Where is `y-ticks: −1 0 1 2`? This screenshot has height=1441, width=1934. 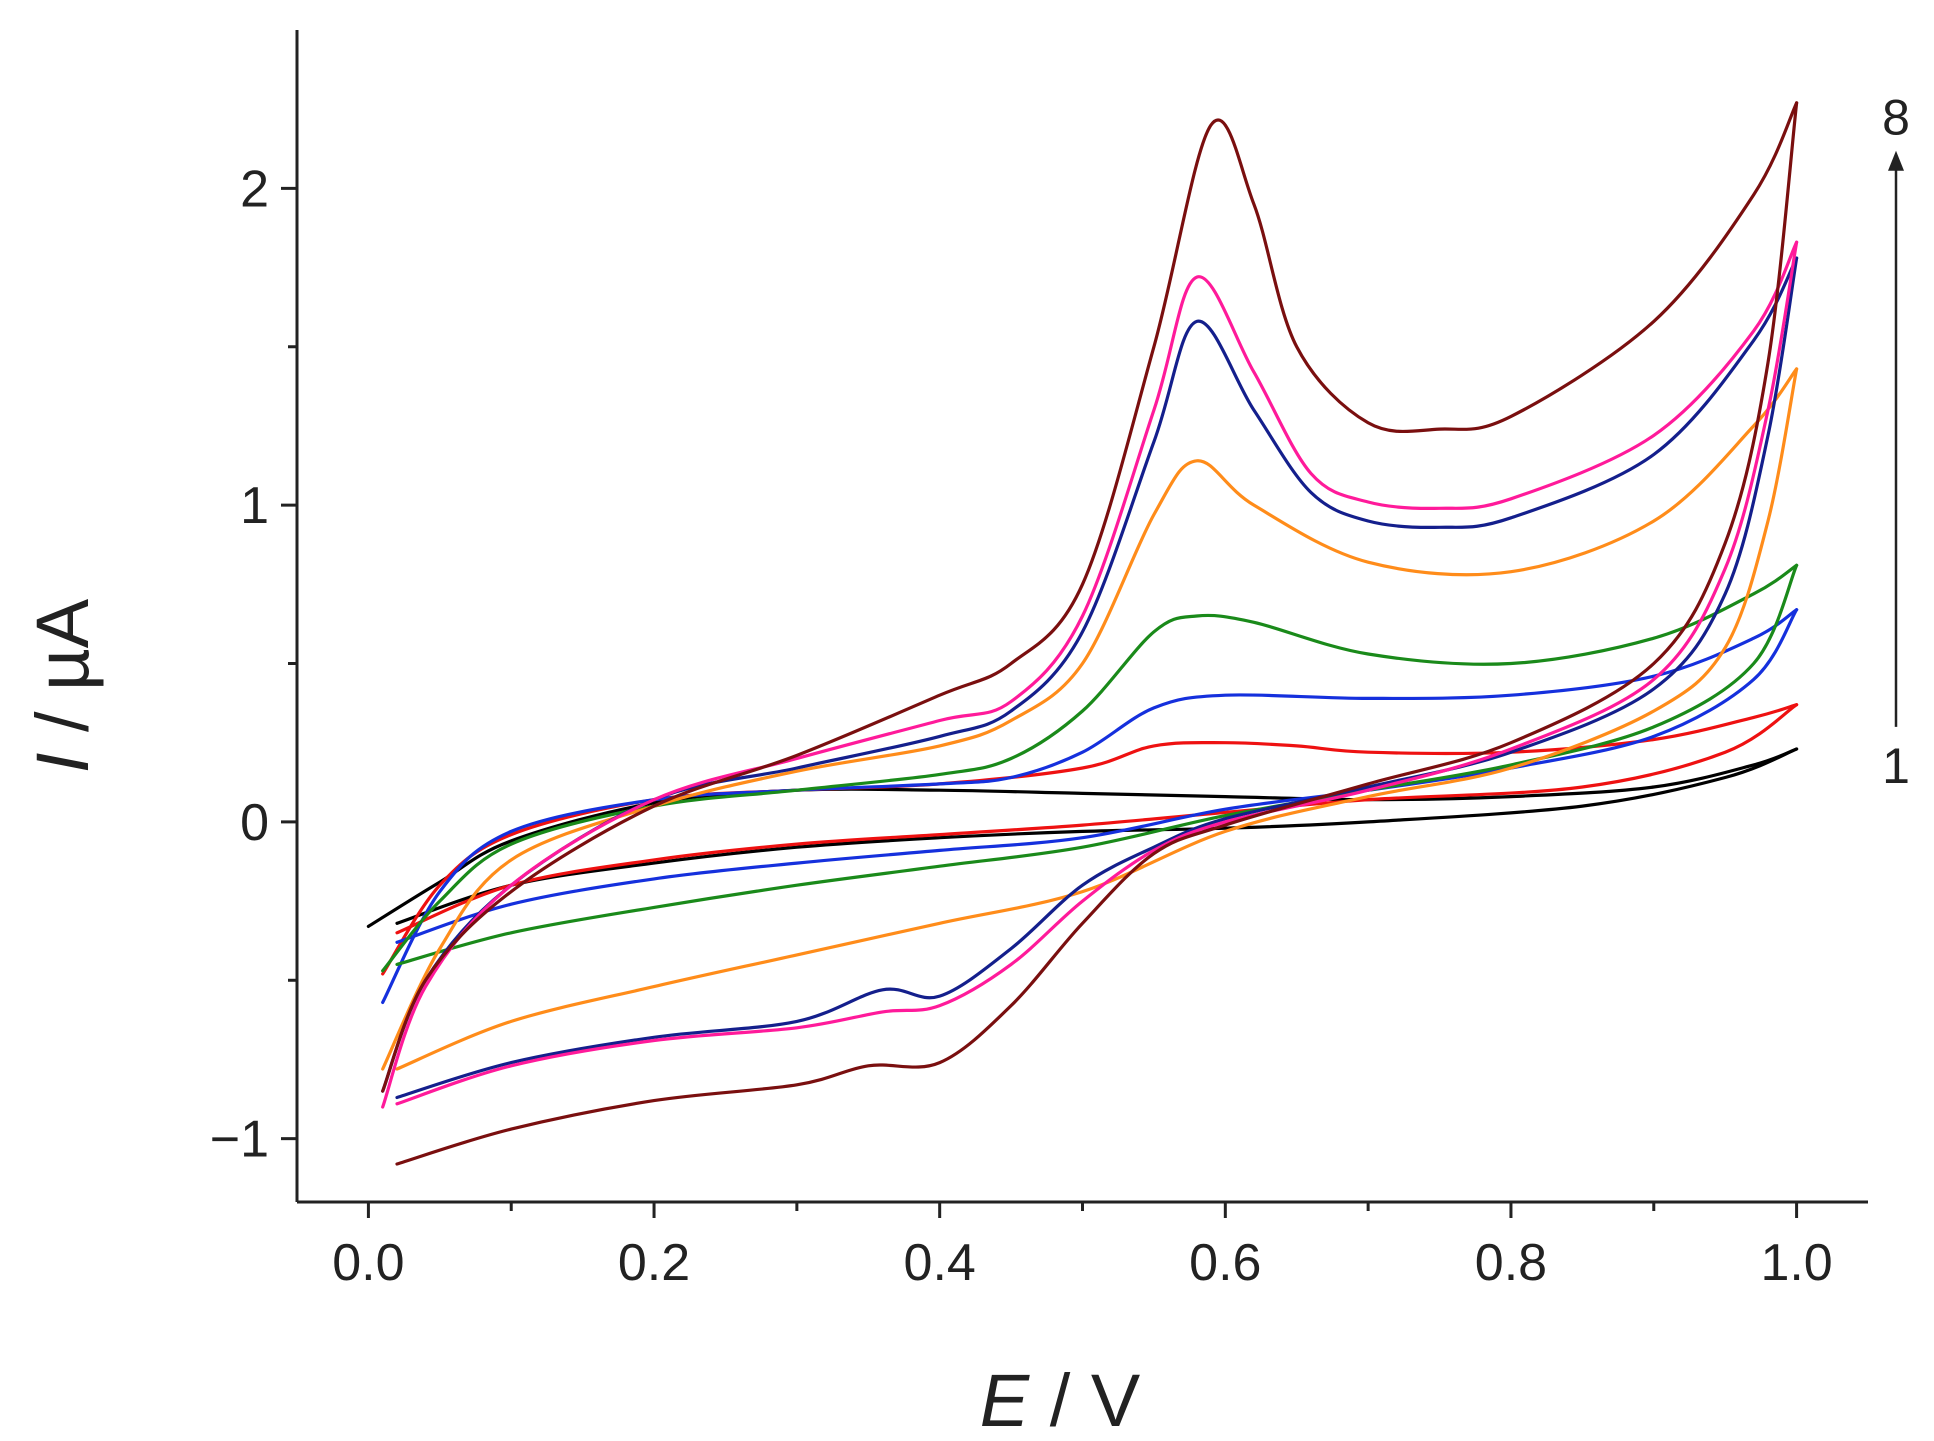
y-ticks: −1 0 1 2 is located at coordinates (253, 664).